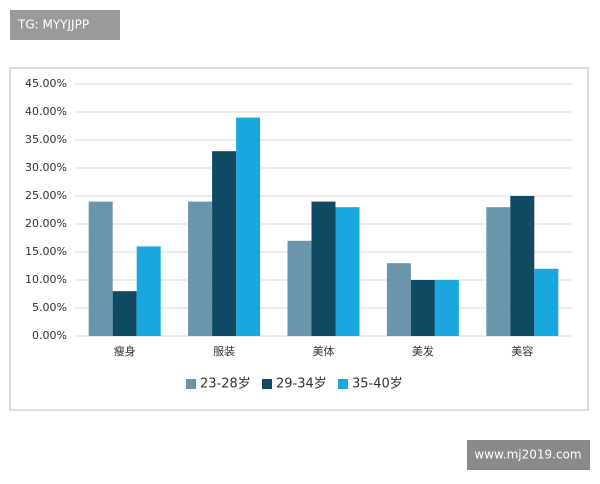  Describe the element at coordinates (49, 307) in the screenshot. I see `y-tick-label: 5.00%` at that location.